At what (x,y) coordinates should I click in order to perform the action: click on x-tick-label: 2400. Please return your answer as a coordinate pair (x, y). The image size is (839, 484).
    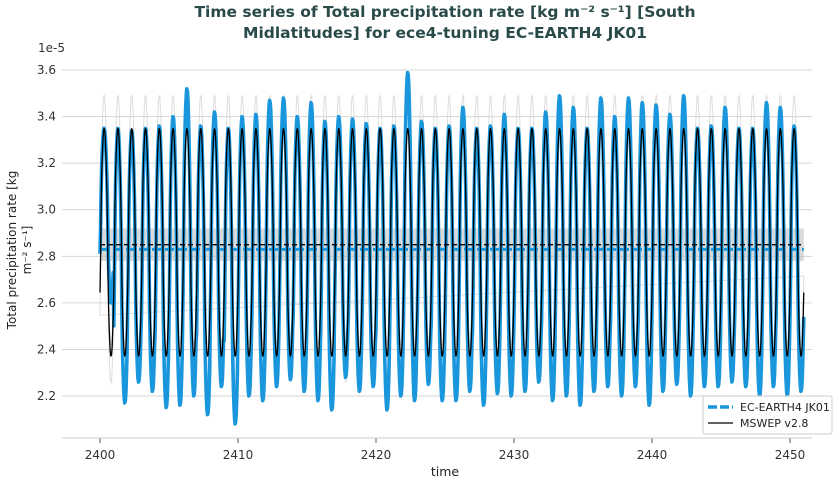
    Looking at the image, I should click on (100, 455).